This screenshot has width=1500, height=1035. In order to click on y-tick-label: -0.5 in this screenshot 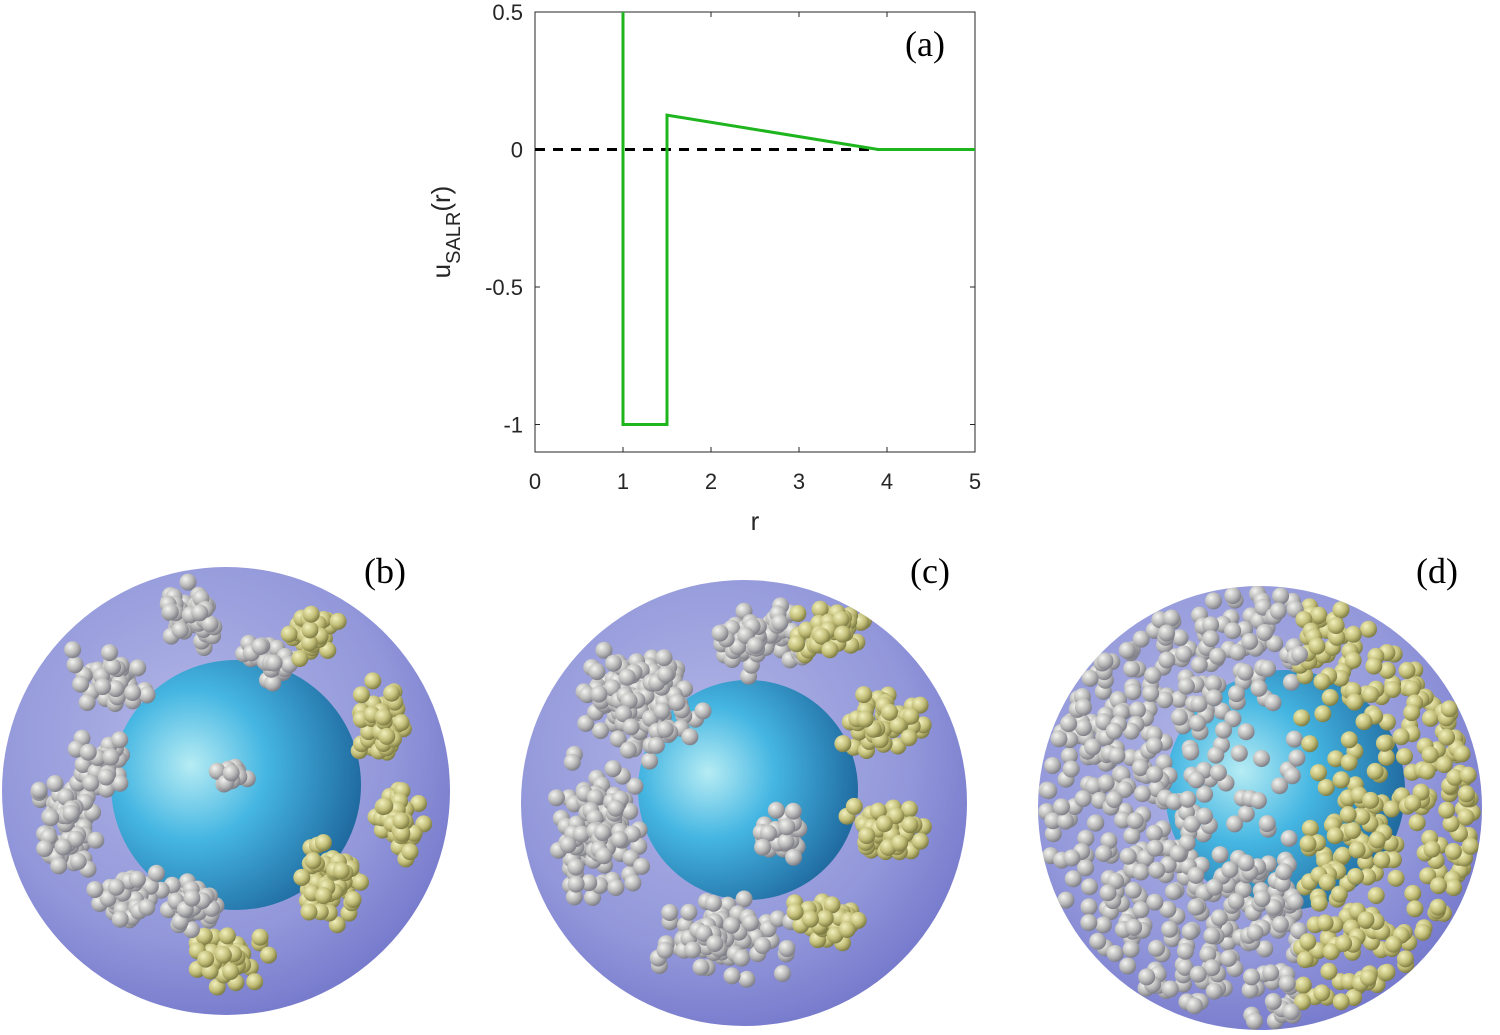, I will do `click(504, 287)`.